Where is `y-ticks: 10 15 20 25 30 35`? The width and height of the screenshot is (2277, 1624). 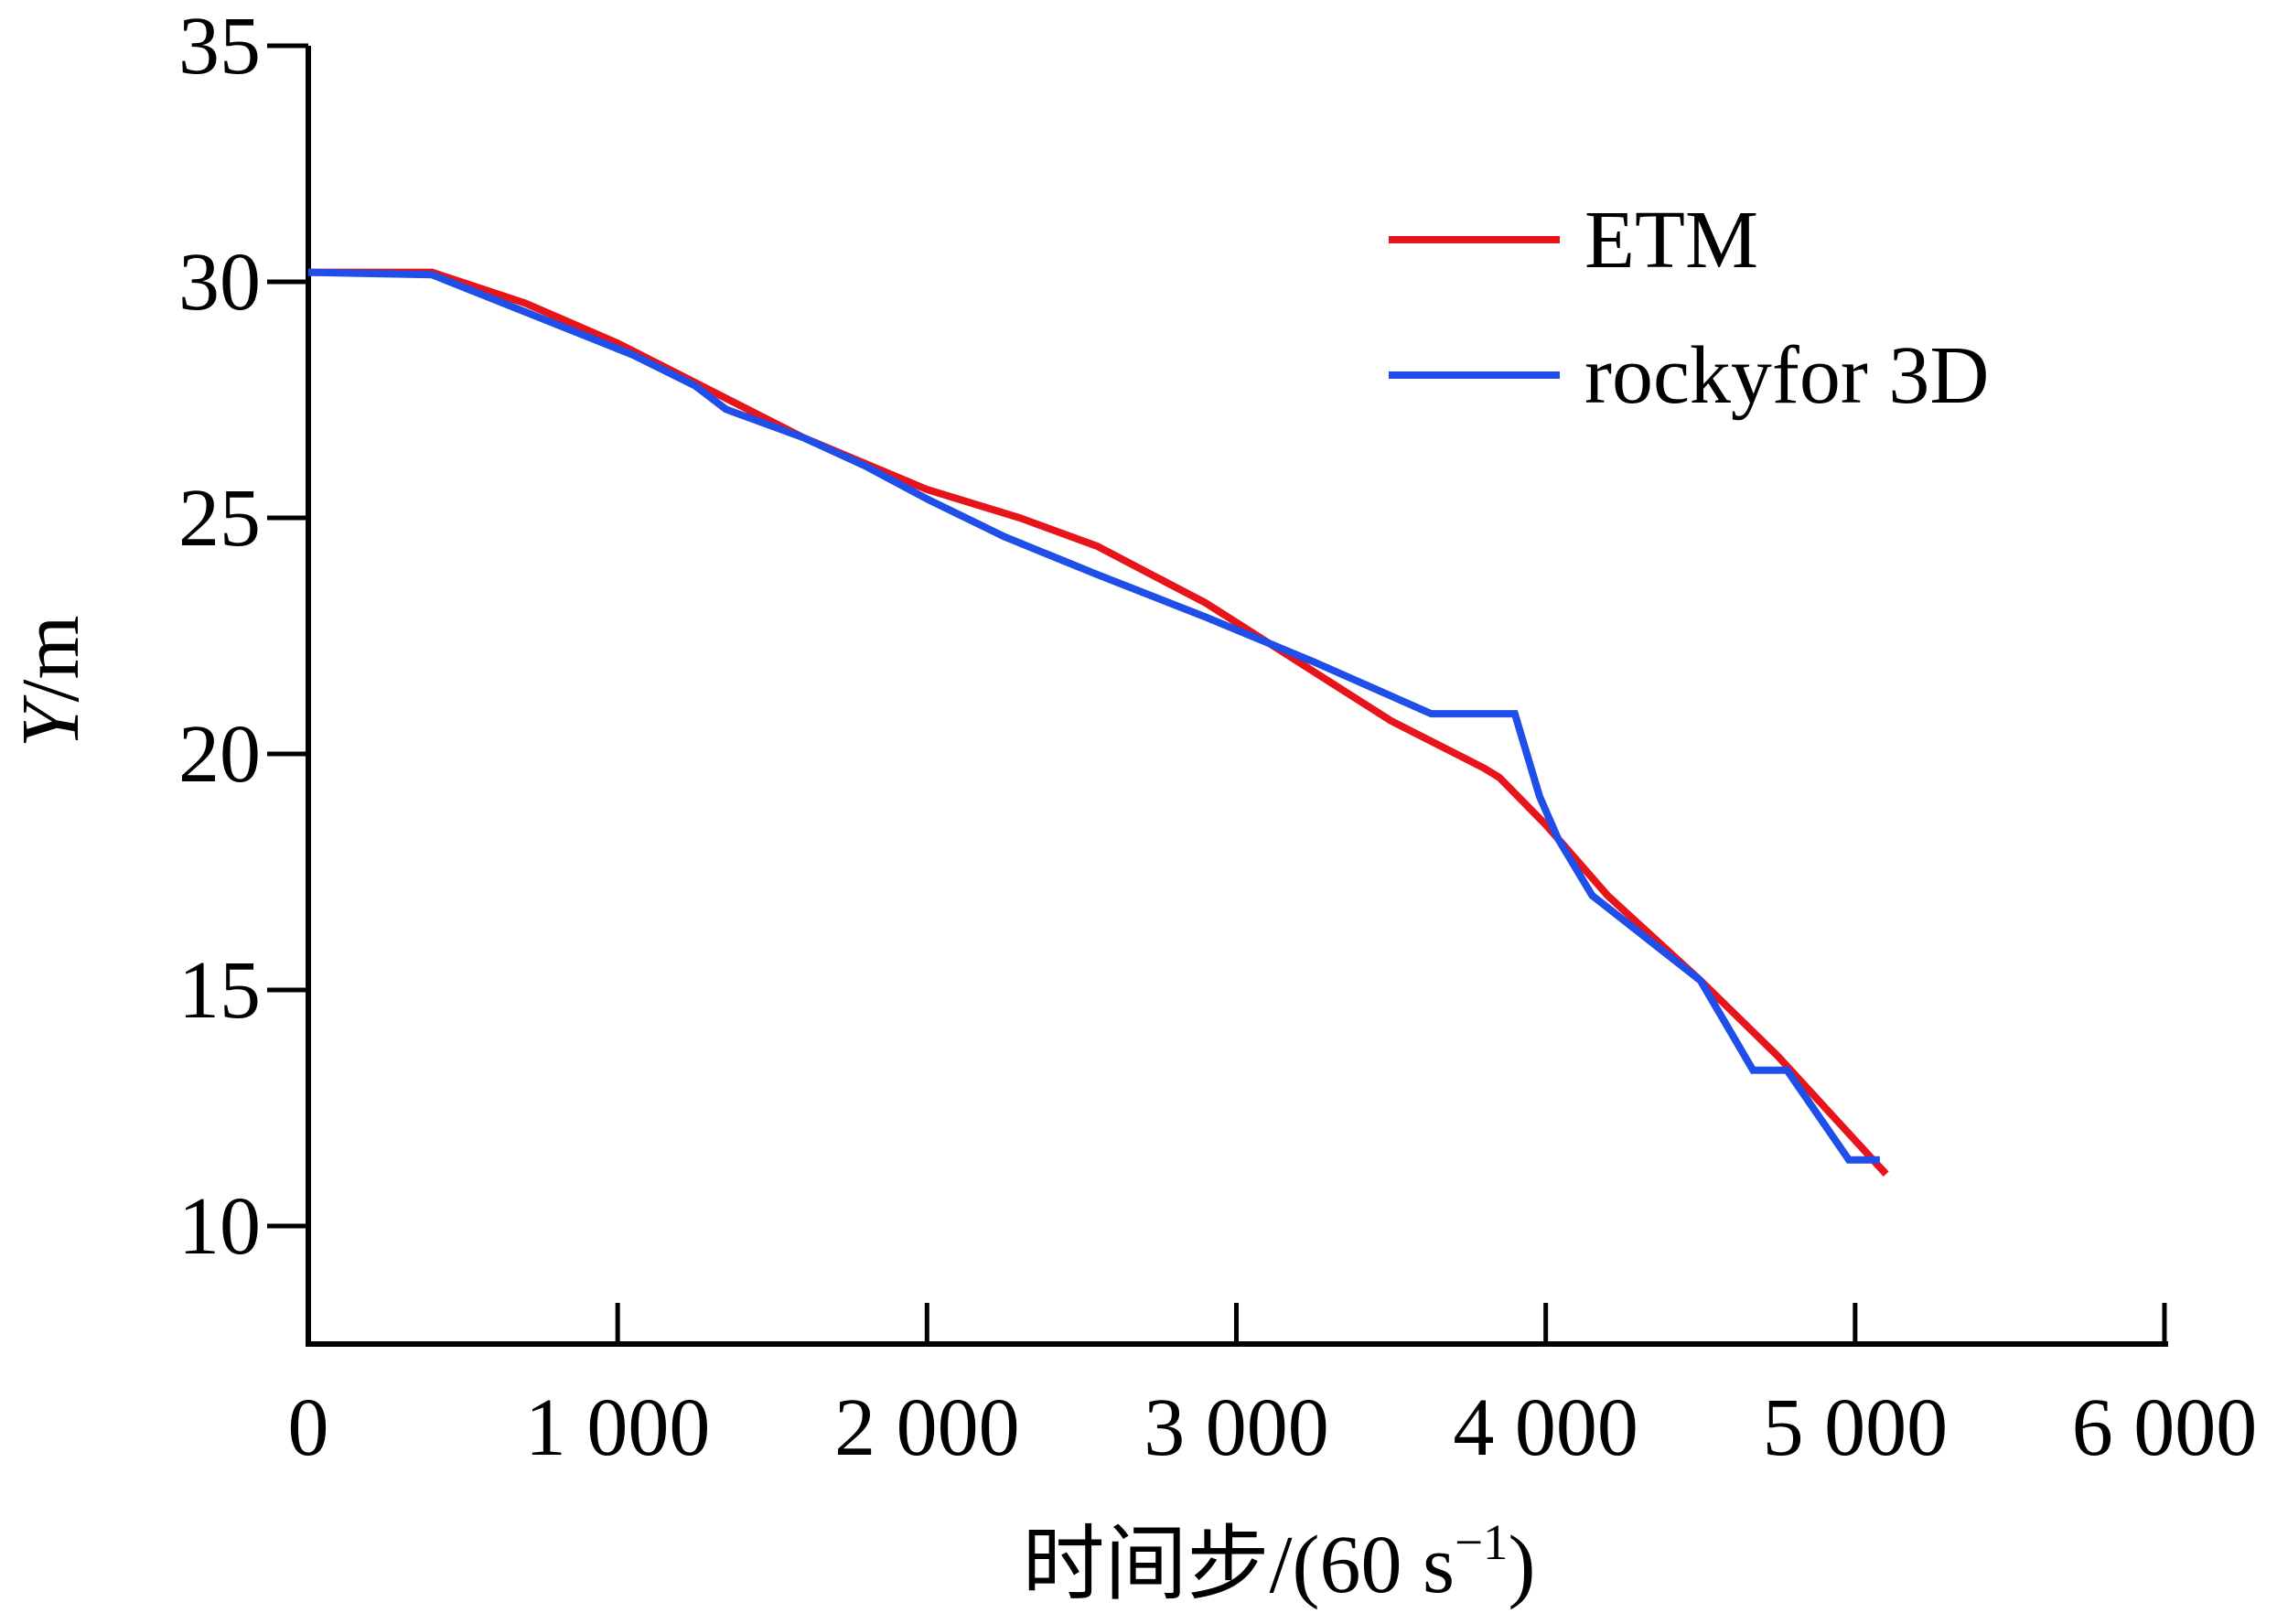
y-ticks: 10 15 20 25 30 35 is located at coordinates (243, 636).